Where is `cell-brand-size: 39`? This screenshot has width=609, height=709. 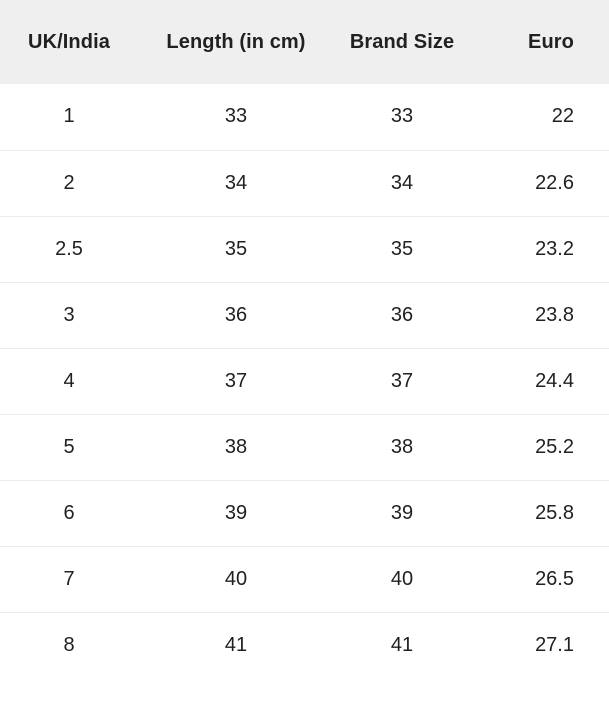
cell-brand-size: 39 is located at coordinates (402, 513).